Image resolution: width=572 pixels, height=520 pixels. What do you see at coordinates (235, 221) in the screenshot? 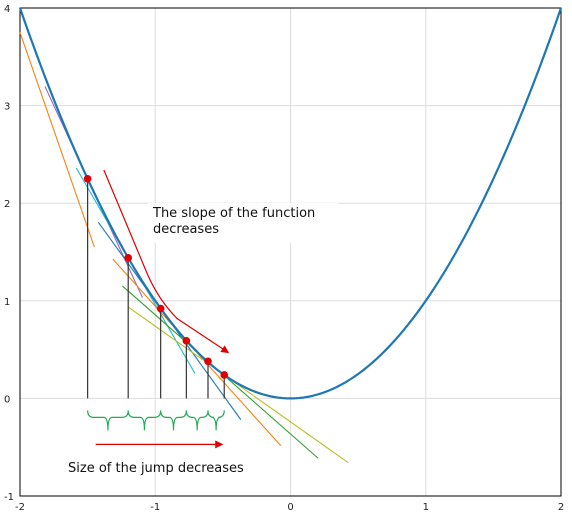
I see `slope-annotation: The slope of the function decreases` at bounding box center [235, 221].